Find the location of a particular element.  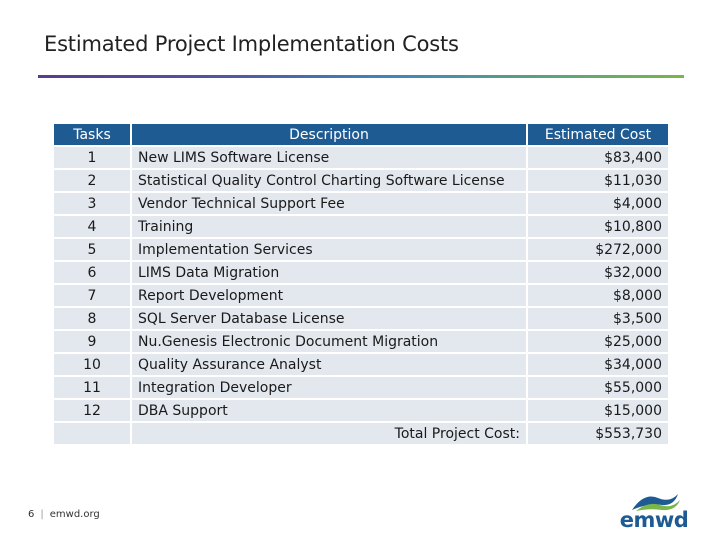

task-number: 5 is located at coordinates (92, 249).